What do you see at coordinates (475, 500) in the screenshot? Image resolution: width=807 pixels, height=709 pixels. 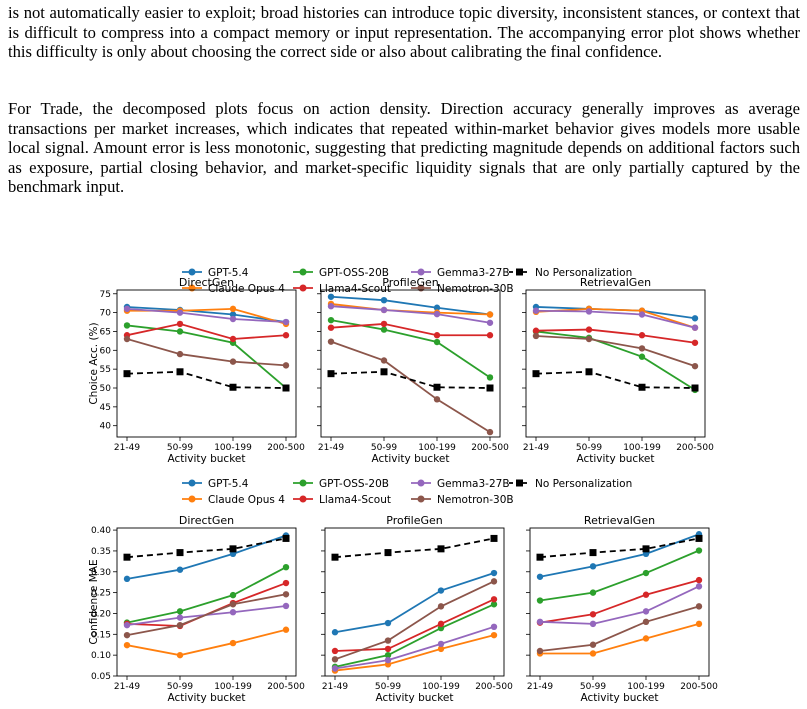 I see `legend-label: Nemotron-30B` at bounding box center [475, 500].